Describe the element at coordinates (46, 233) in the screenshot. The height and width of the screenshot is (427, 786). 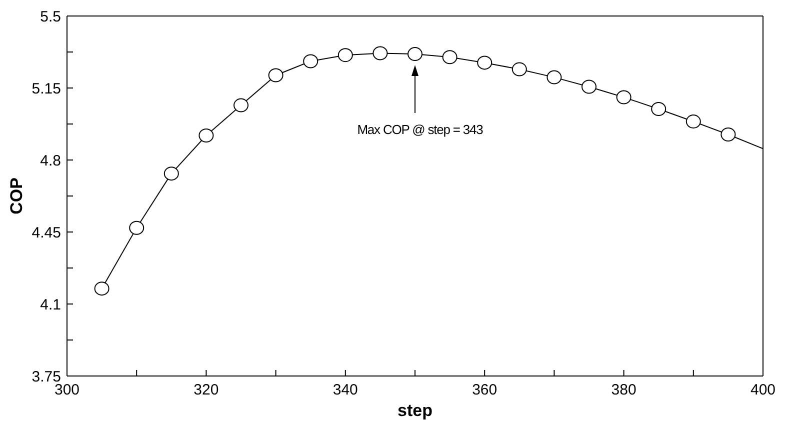
I see `y-tick-label: 4.45` at that location.